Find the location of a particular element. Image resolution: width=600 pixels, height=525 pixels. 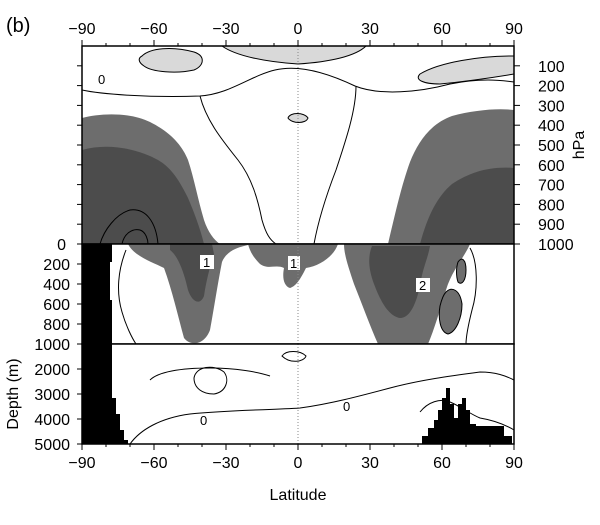

ocean-upper-tick-label: 200 is located at coordinates (56, 265).